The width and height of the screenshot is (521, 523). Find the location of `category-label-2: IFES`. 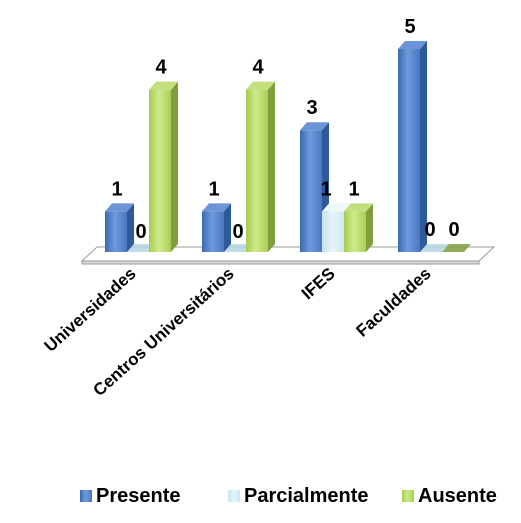

category-label-2: IFES is located at coordinates (318, 283).